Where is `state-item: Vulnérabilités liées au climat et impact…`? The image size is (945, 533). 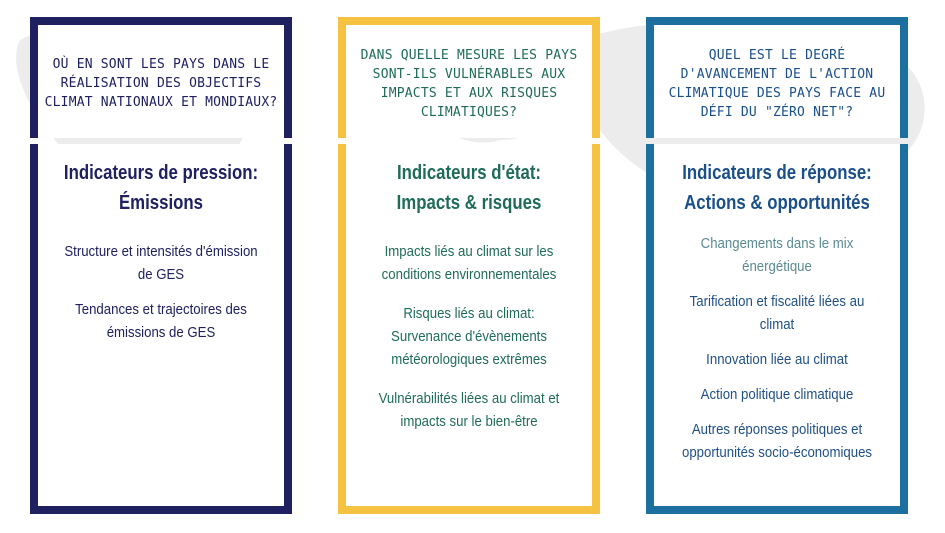 state-item: Vulnérabilités liées au climat et impact… is located at coordinates (469, 410).